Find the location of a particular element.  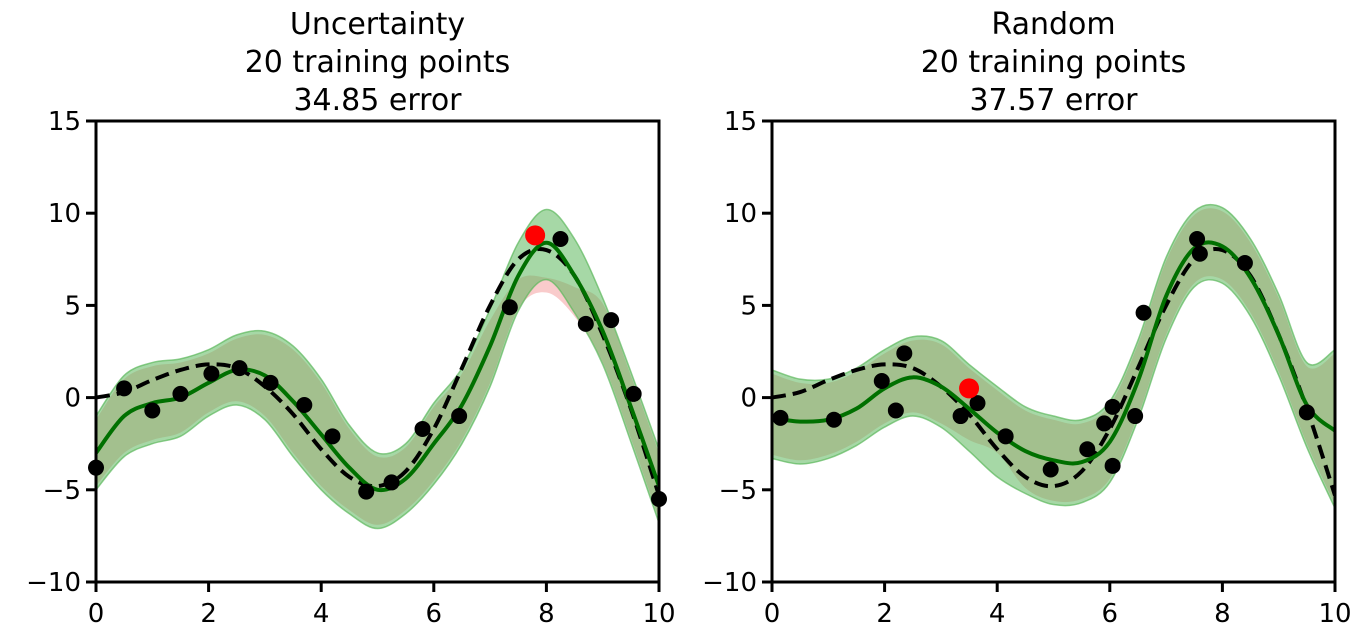

uncertainty-title-line: 34.85 error is located at coordinates (377, 100).